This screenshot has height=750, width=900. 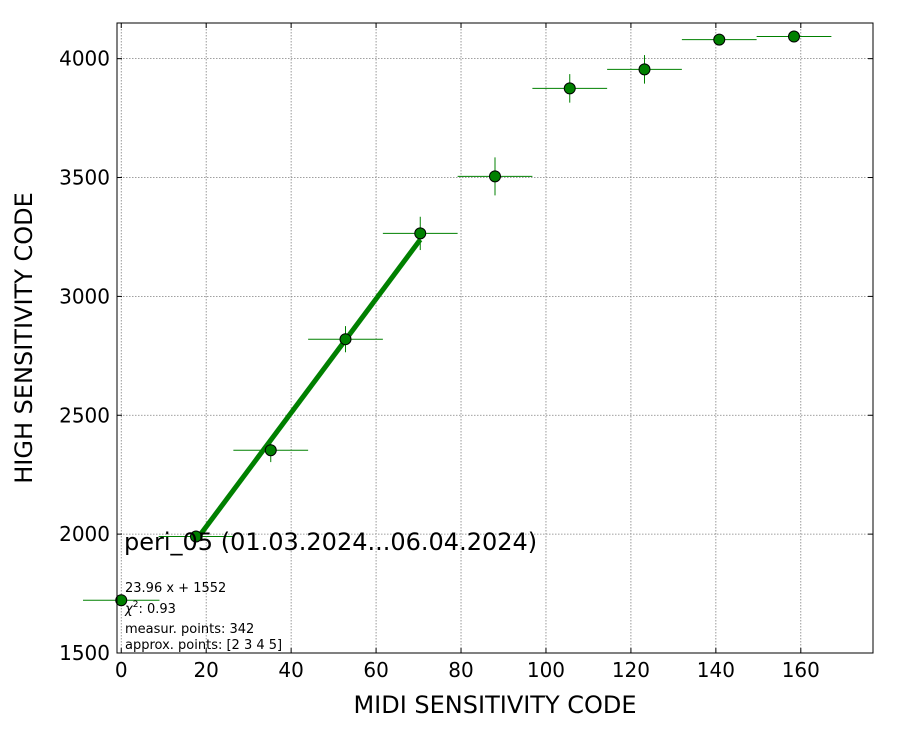 What do you see at coordinates (84, 415) in the screenshot?
I see `y-tick-label: 2500` at bounding box center [84, 415].